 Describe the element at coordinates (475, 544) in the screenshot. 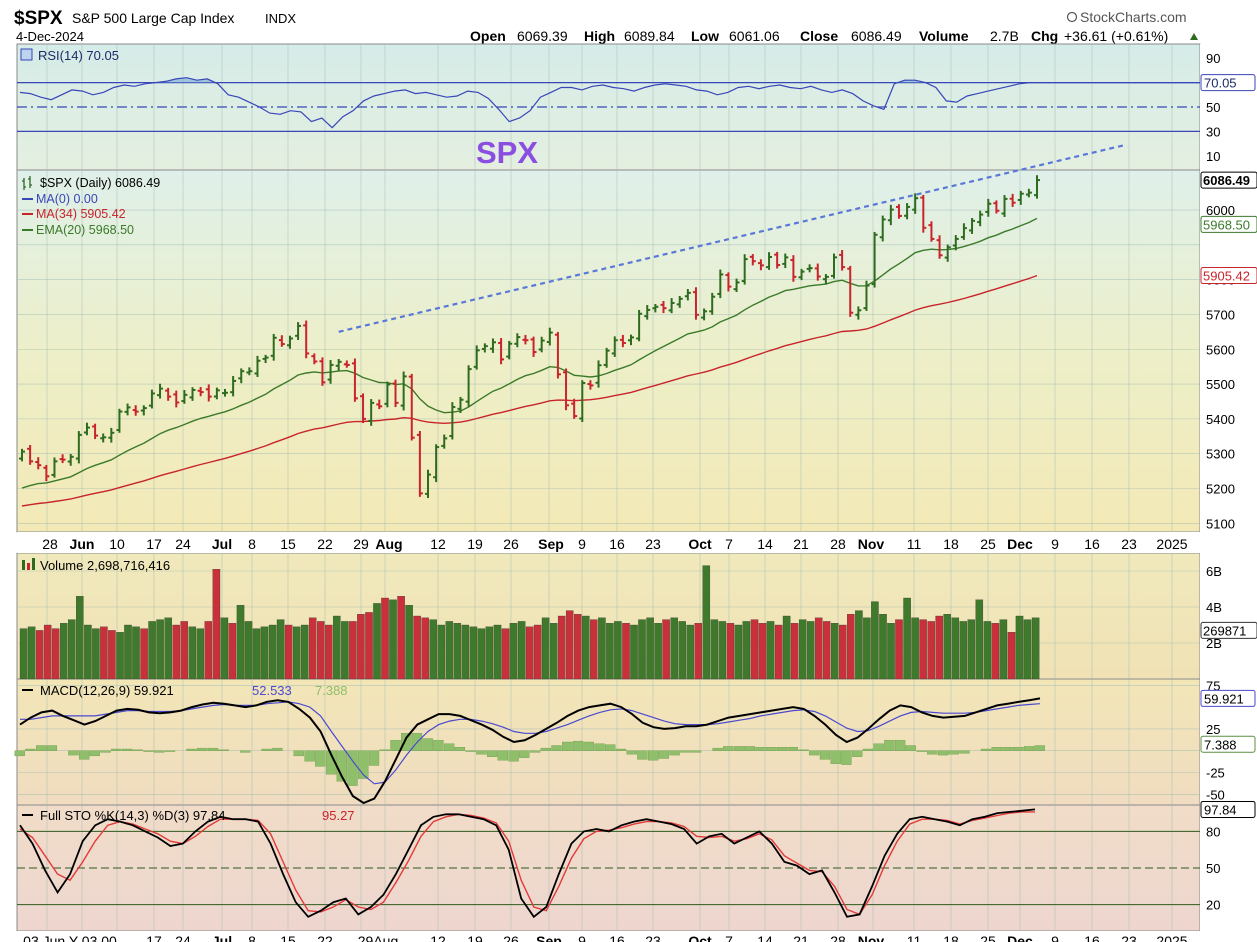

I see `date-tick-label: 19` at that location.